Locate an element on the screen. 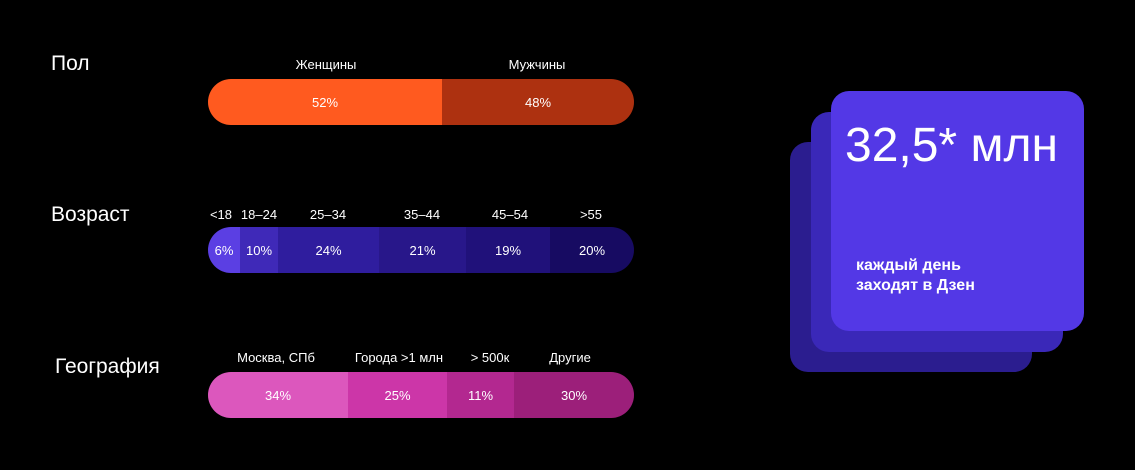 The image size is (1135, 470). age-segment-35-44: 21% is located at coordinates (422, 250).